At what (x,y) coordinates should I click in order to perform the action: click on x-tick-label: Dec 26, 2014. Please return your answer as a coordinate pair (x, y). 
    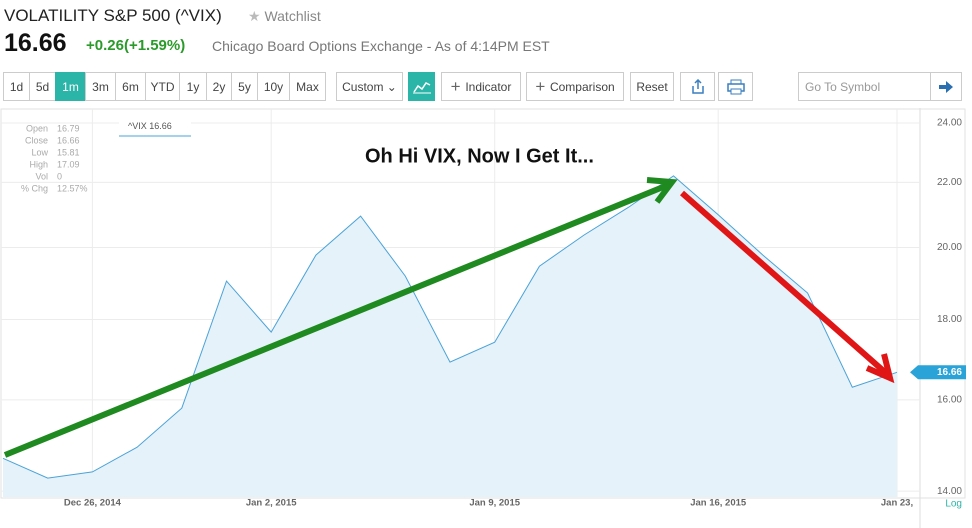
    Looking at the image, I should click on (93, 503).